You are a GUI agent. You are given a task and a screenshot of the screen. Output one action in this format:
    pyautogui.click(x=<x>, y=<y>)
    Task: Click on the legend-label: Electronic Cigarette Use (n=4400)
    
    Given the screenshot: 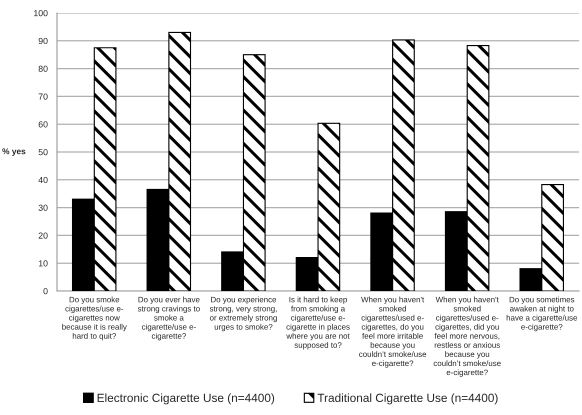 What is the action you would take?
    pyautogui.click(x=186, y=398)
    